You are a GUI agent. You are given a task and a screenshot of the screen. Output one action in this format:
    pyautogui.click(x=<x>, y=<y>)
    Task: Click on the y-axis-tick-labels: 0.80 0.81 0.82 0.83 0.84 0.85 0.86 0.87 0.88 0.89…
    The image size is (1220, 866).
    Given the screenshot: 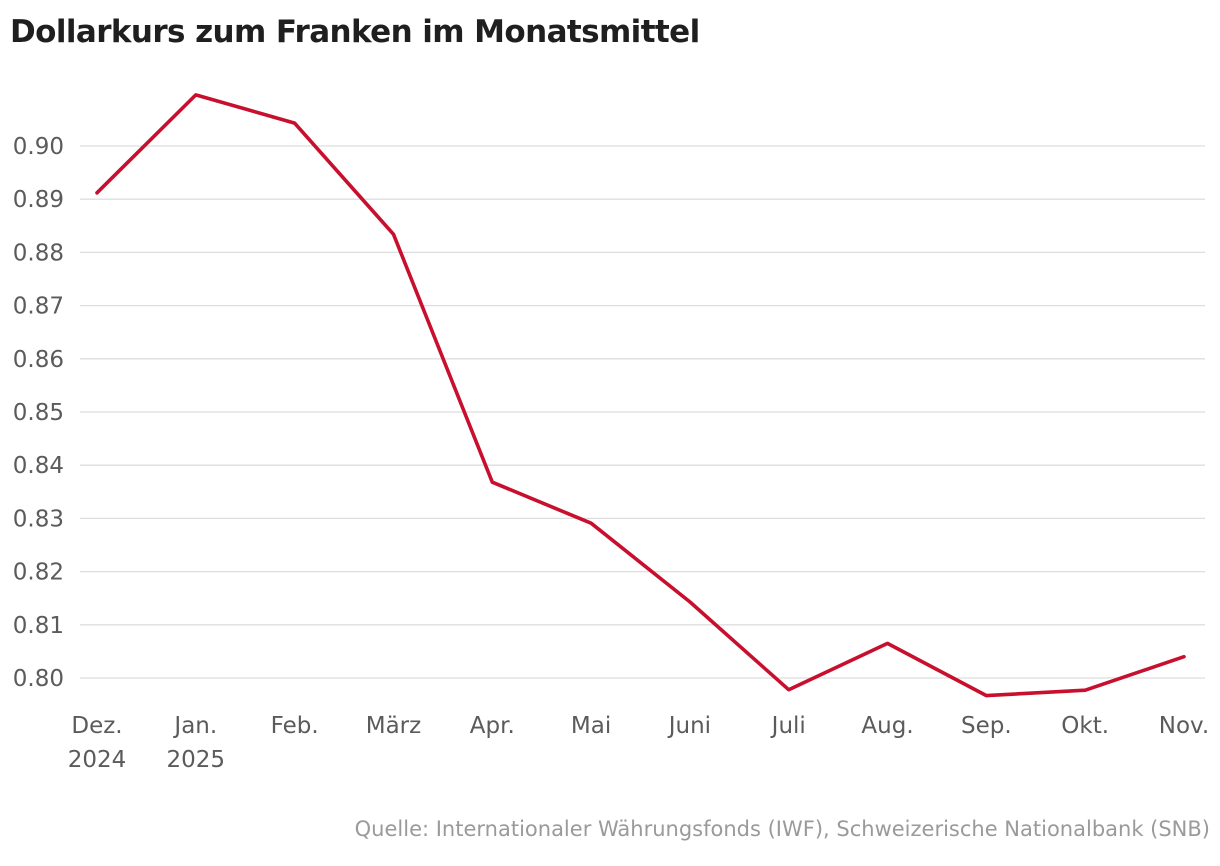 What is the action you would take?
    pyautogui.click(x=38, y=413)
    